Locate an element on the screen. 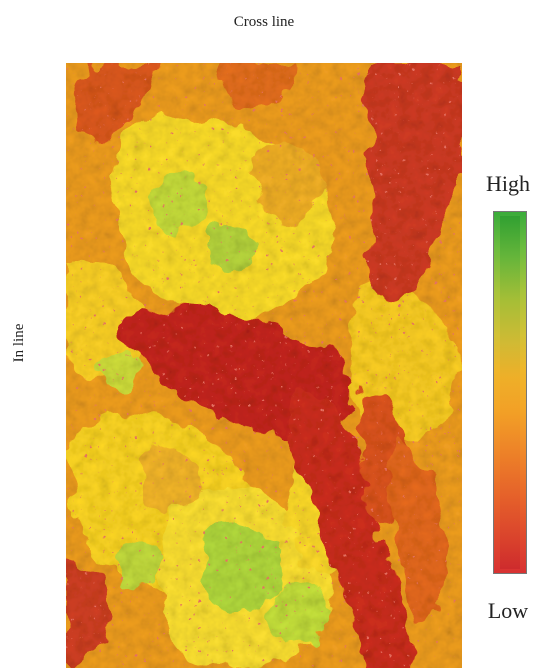 This screenshot has width=544, height=668. colorbar is located at coordinates (510, 392).